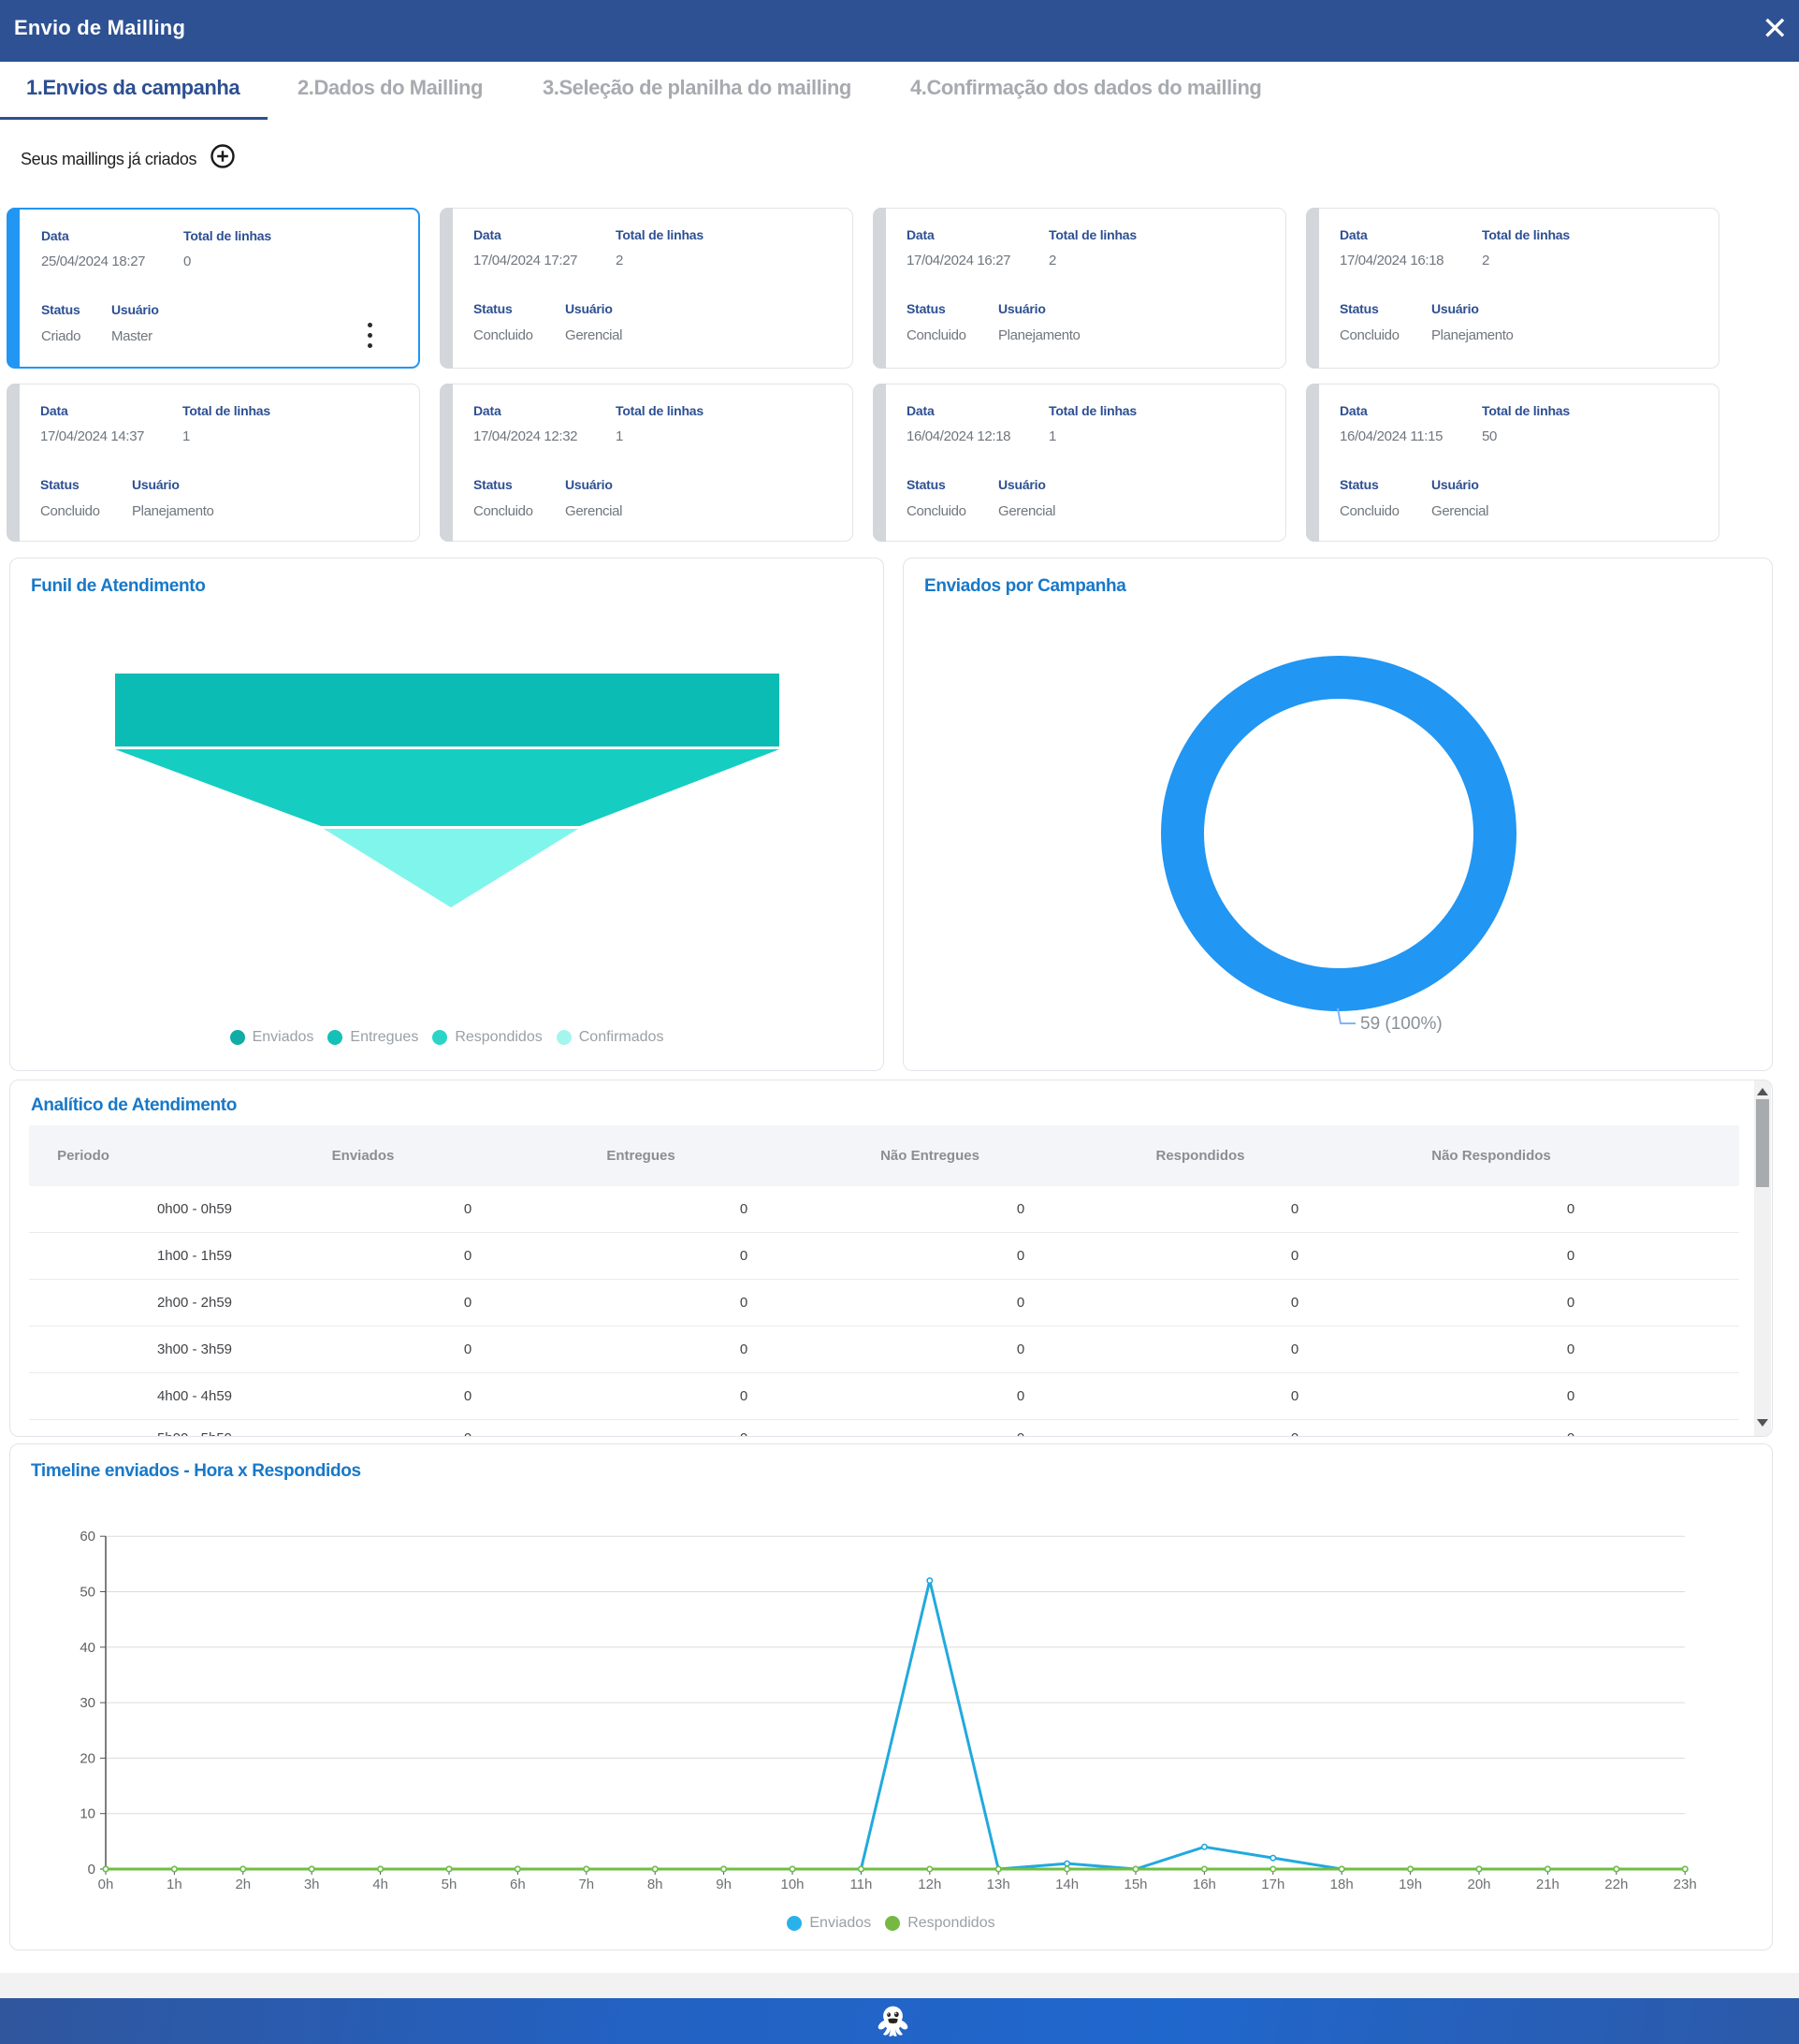 Image resolution: width=1799 pixels, height=2044 pixels. I want to click on svg-text: 10, so click(87, 1814).